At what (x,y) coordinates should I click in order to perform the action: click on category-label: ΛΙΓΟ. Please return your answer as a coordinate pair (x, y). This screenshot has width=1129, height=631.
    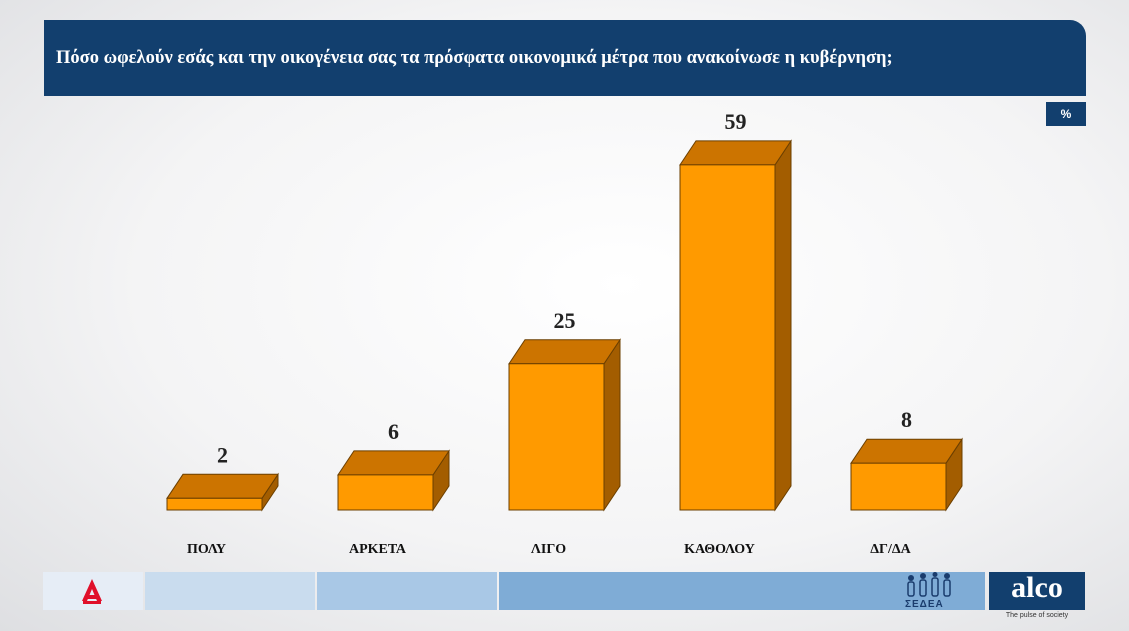
    Looking at the image, I should click on (548, 549).